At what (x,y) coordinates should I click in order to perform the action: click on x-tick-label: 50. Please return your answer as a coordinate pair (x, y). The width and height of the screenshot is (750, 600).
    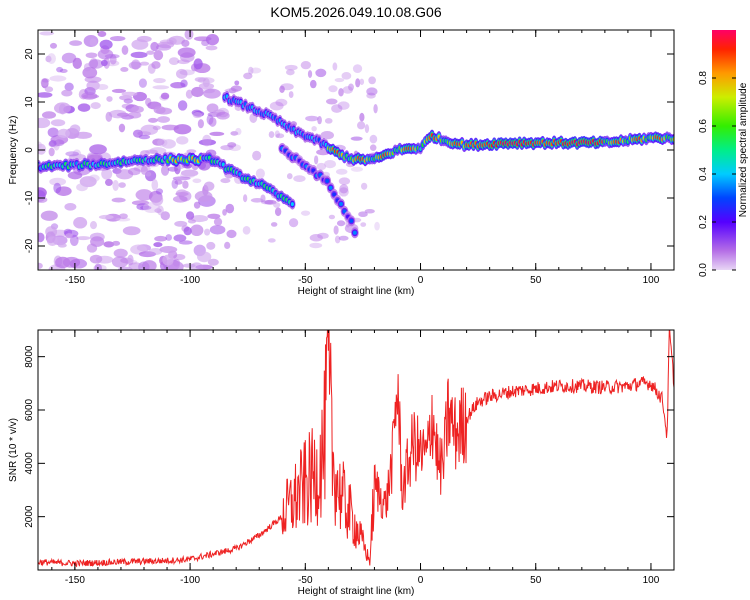
    Looking at the image, I should click on (536, 280).